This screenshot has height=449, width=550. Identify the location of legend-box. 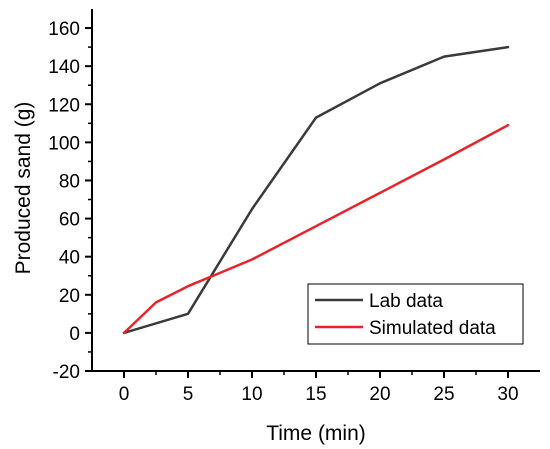
(415, 314).